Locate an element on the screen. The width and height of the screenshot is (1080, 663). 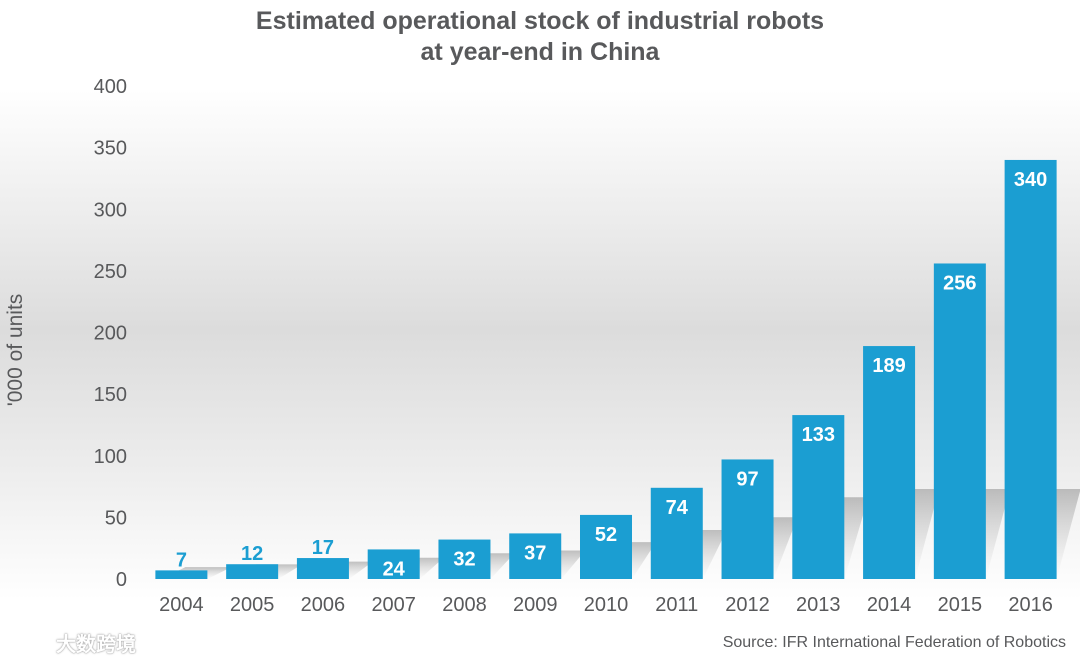
bar-value-label: 97 is located at coordinates (747, 479).